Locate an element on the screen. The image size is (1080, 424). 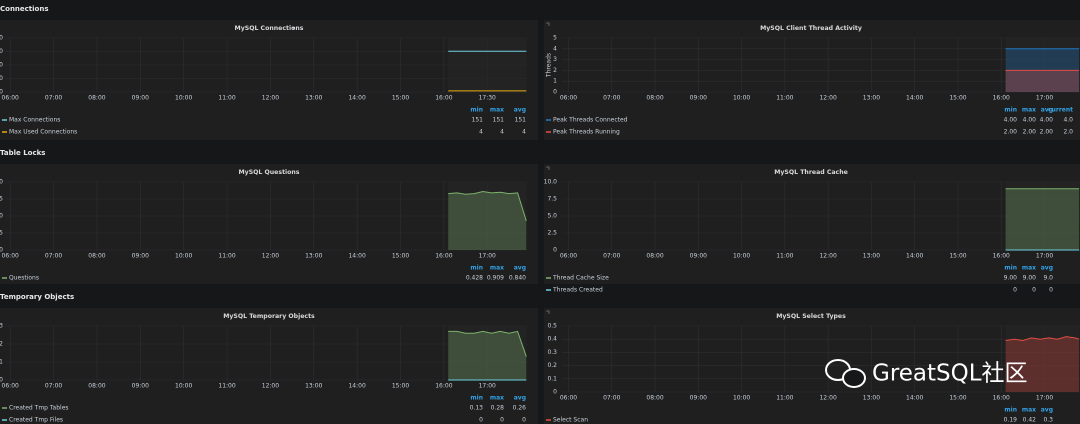
series-area is located at coordinates (1042, 364).